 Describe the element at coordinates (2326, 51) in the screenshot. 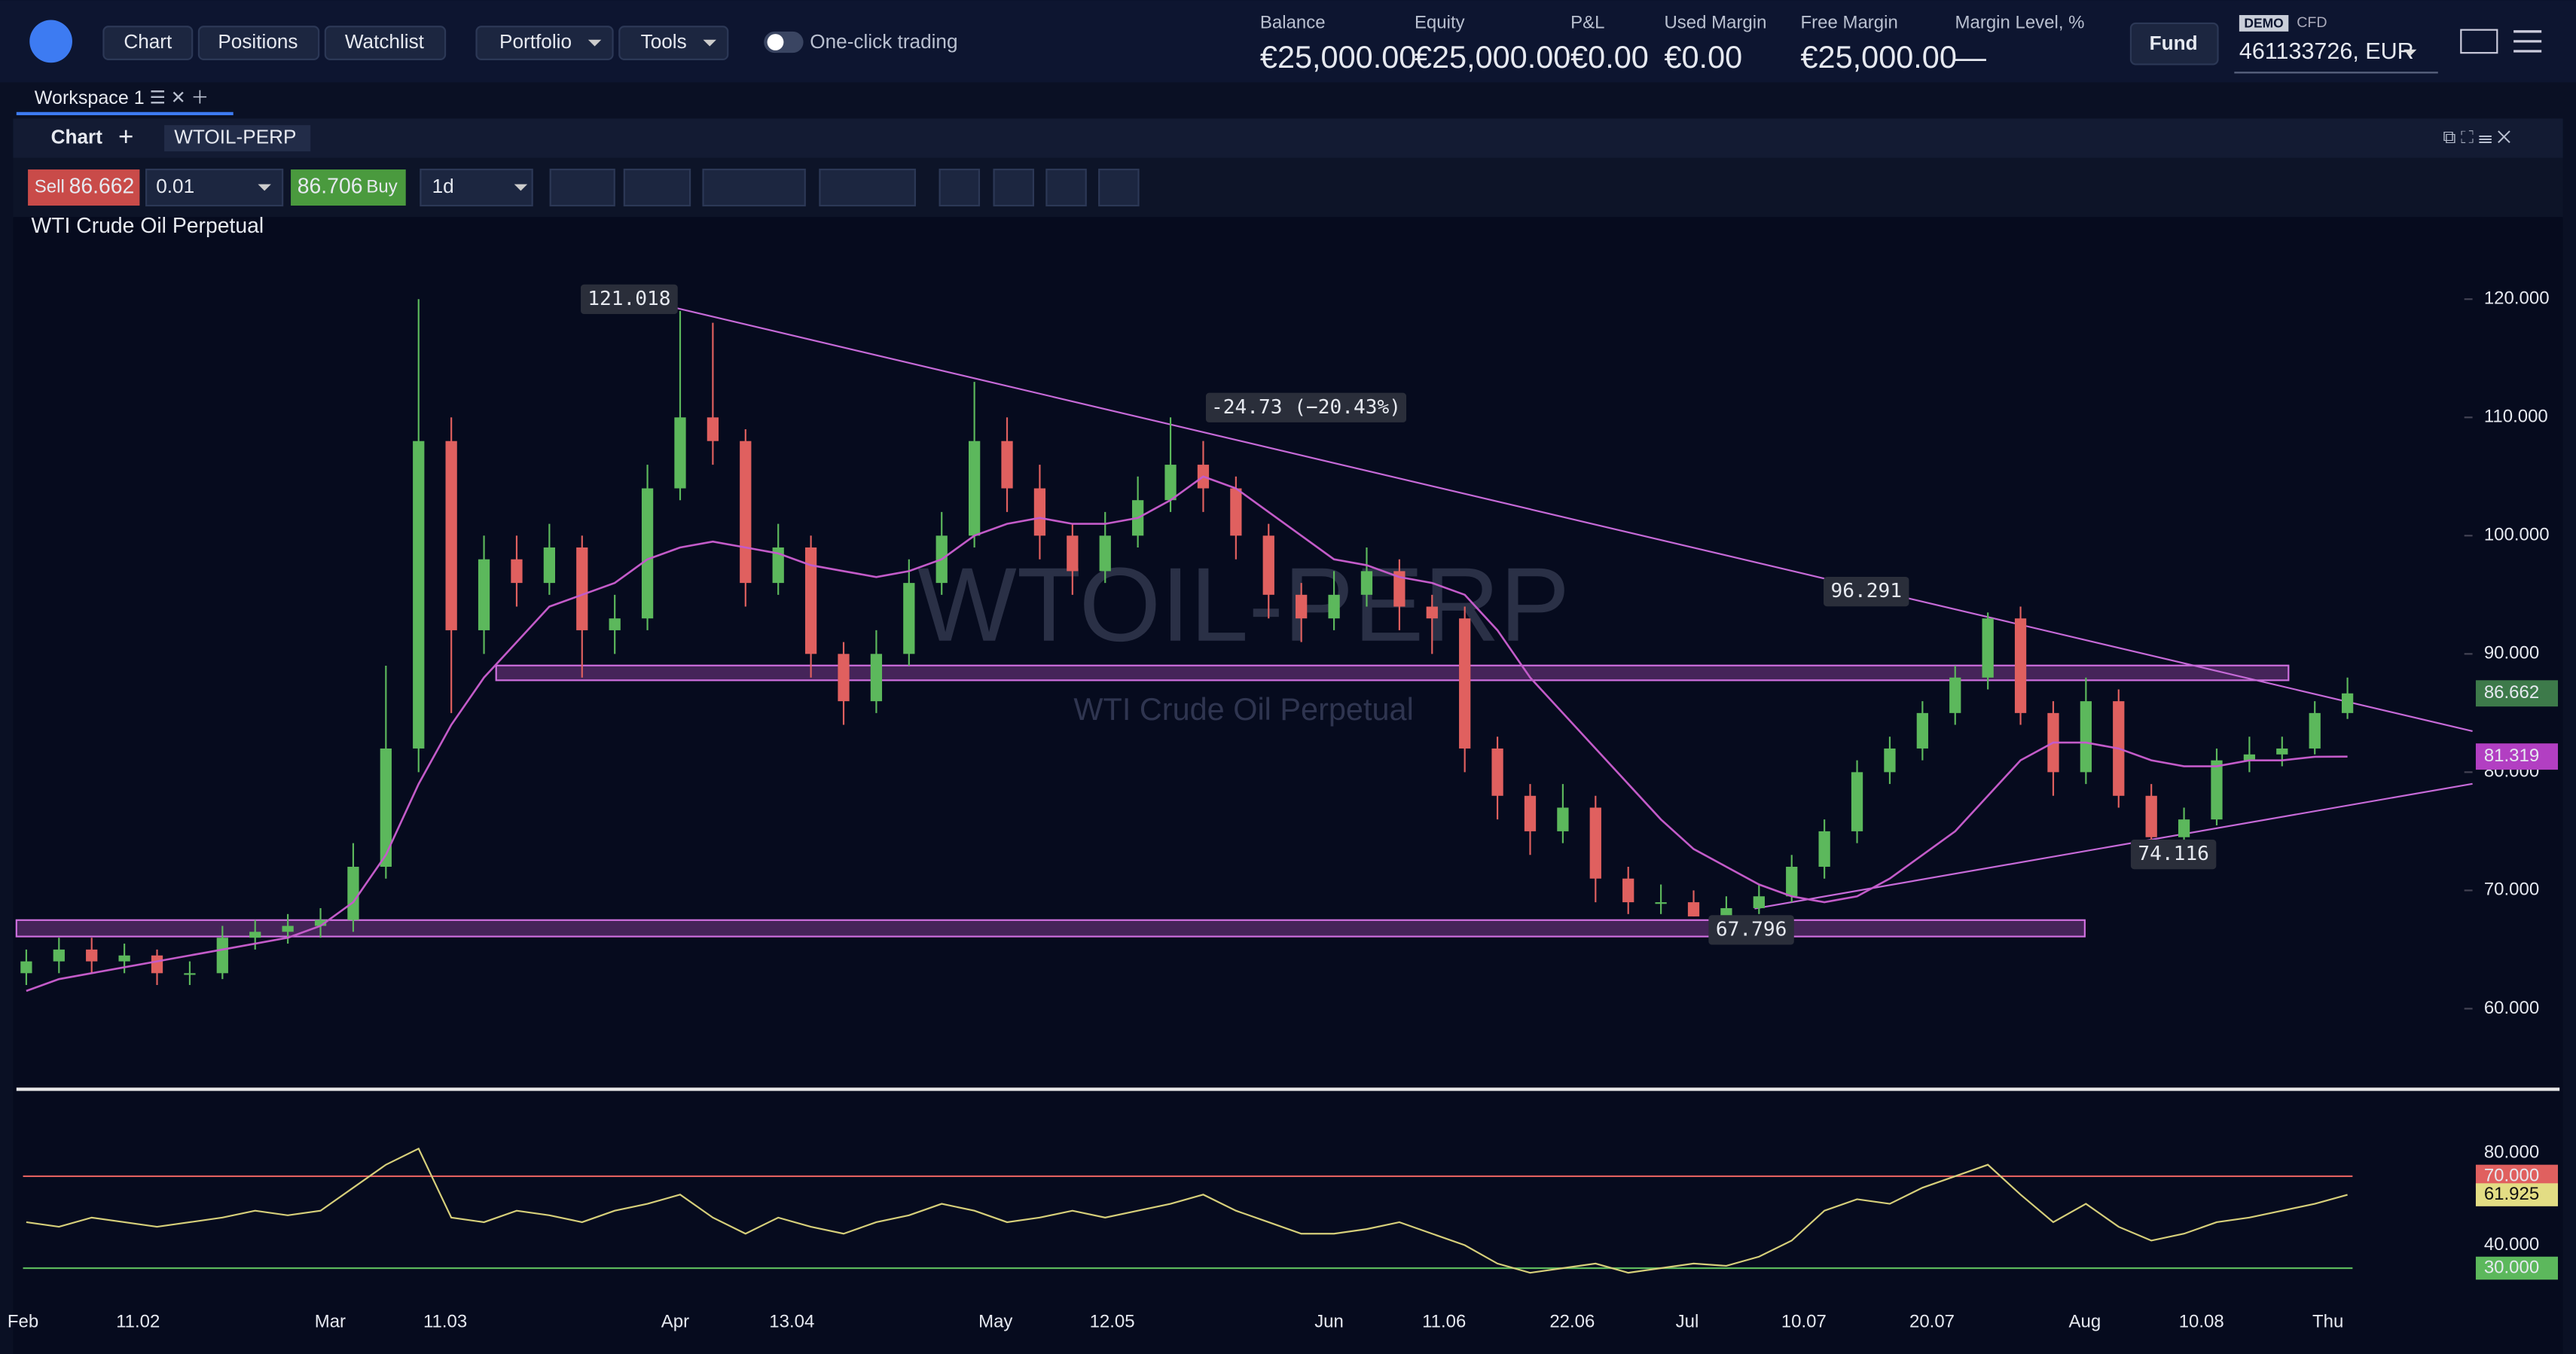

I see `account: 461133726, EUR` at that location.